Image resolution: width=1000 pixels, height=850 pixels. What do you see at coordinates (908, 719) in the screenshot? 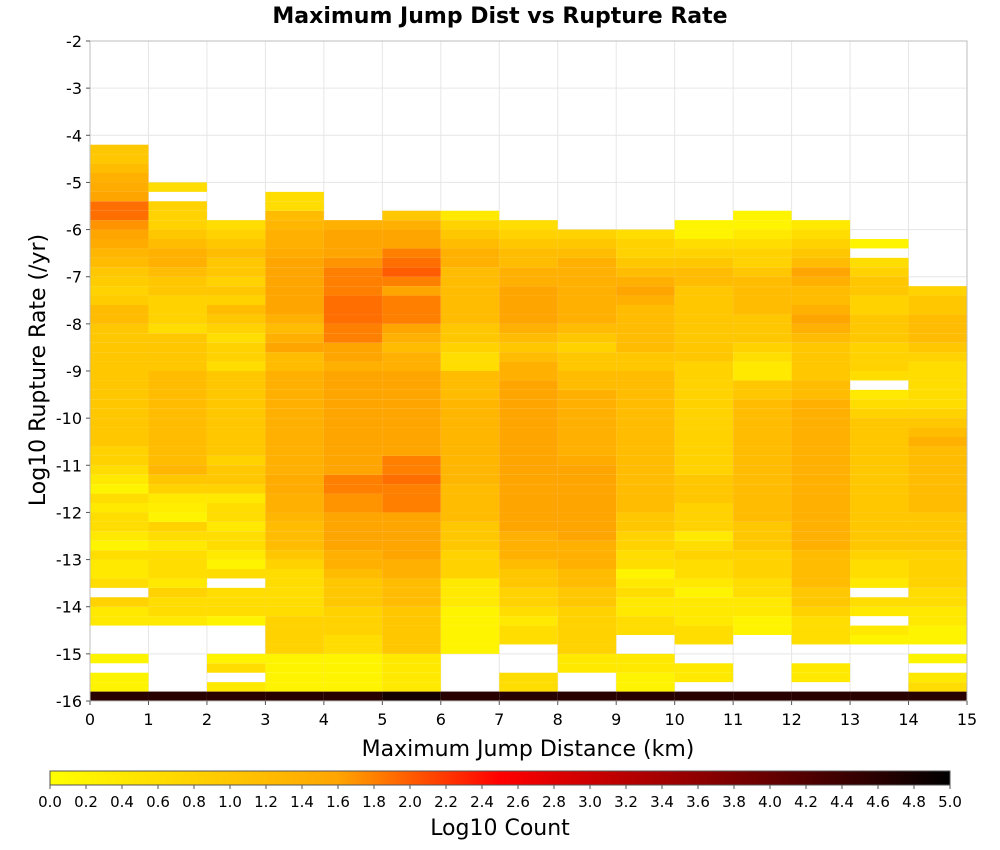
I see `x-tick-label: 14` at bounding box center [908, 719].